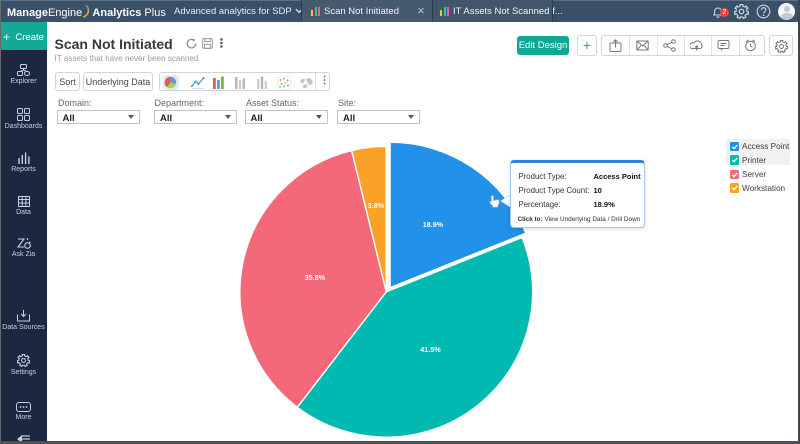 The image size is (800, 444). I want to click on svg-text: 3.8%, so click(376, 205).